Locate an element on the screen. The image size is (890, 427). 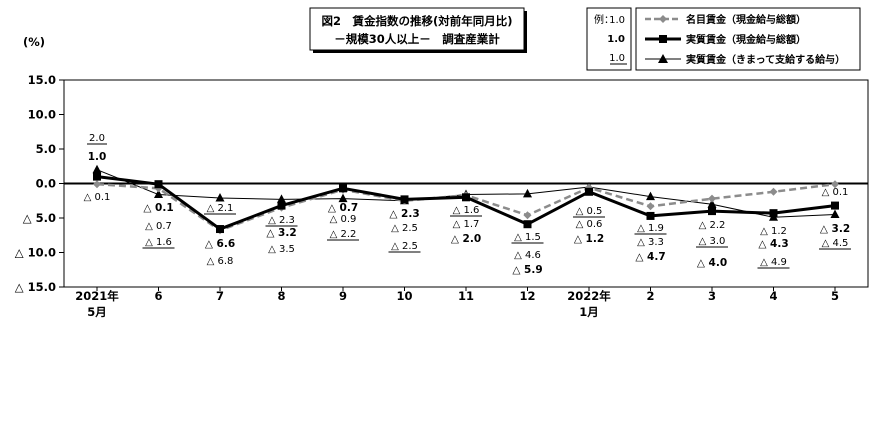
x-tick-label: 2 is located at coordinates (650, 296).